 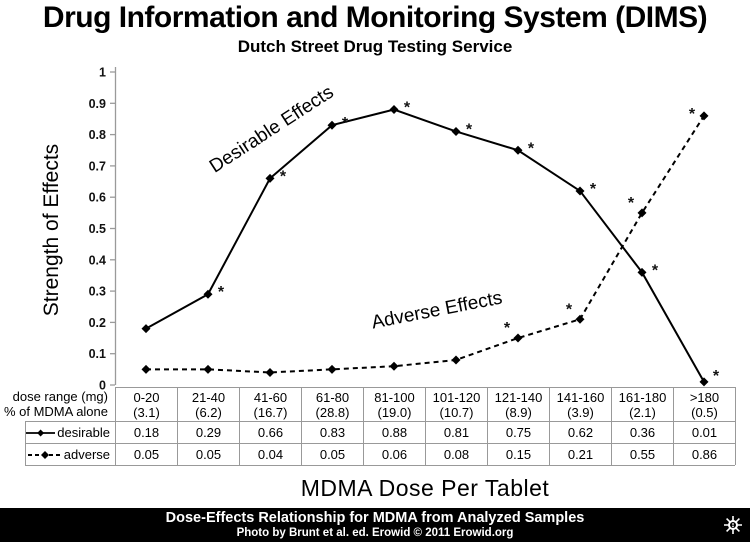 What do you see at coordinates (270, 432) in the screenshot?
I see `desirable-value-cell: 0.66` at bounding box center [270, 432].